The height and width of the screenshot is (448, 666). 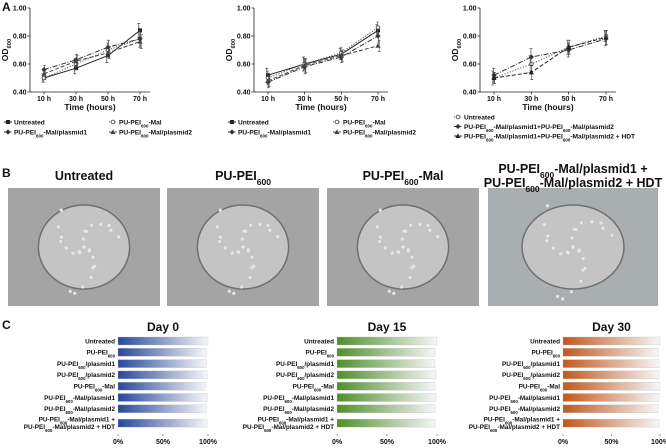 I want to click on y-tick-label: 0.60, so click(x=20, y=65).